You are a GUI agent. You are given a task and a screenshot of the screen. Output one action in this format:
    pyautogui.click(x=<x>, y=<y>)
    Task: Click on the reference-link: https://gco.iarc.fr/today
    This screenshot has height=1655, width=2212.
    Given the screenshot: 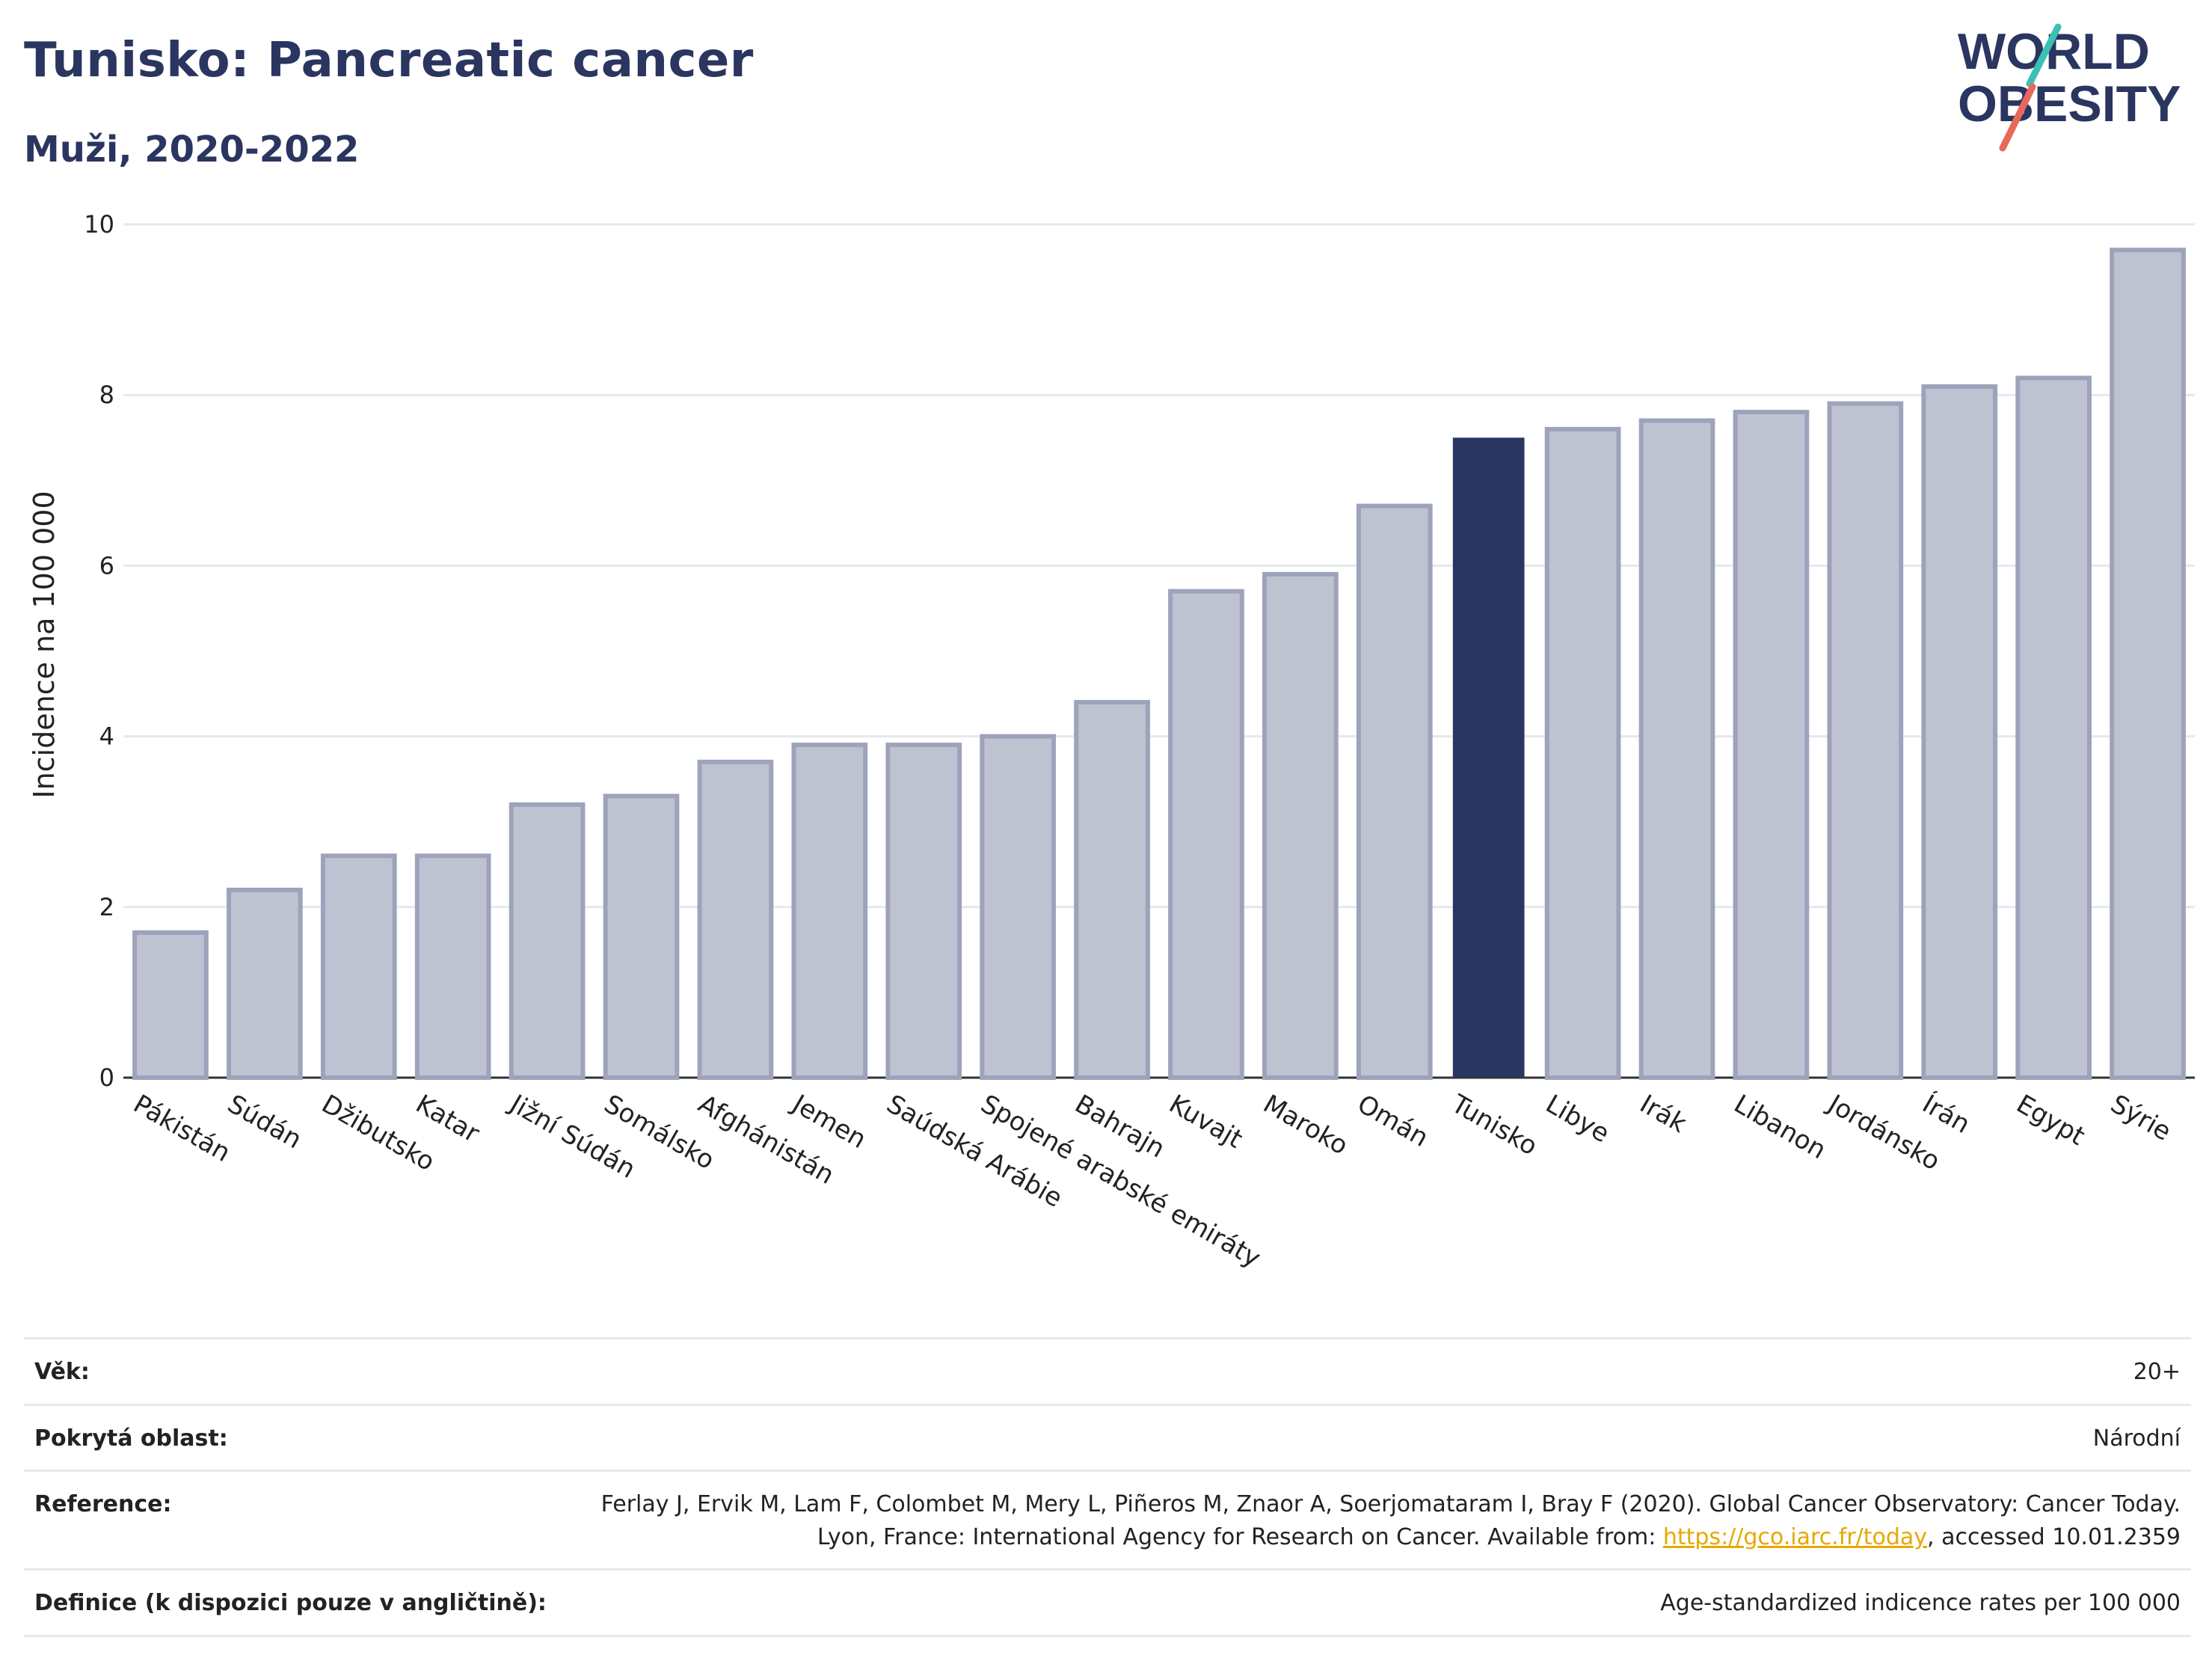 What is the action you would take?
    pyautogui.click(x=1795, y=1536)
    